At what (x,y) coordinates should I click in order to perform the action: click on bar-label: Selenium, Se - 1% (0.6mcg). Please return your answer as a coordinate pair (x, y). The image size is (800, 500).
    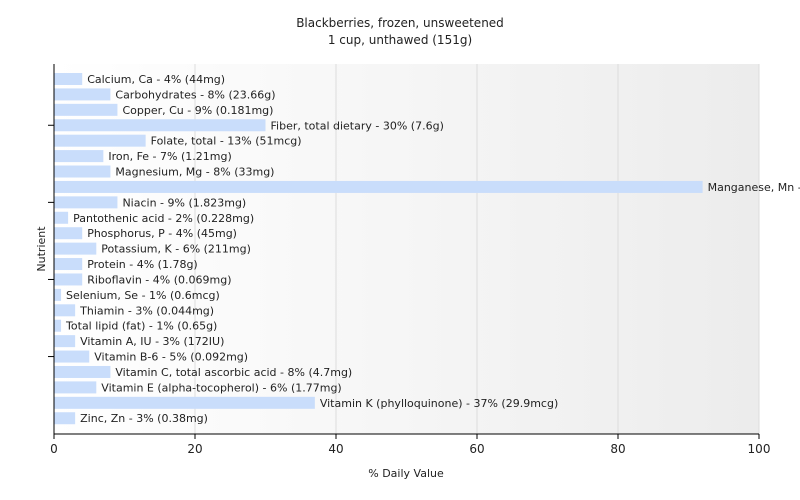
    Looking at the image, I should click on (143, 295).